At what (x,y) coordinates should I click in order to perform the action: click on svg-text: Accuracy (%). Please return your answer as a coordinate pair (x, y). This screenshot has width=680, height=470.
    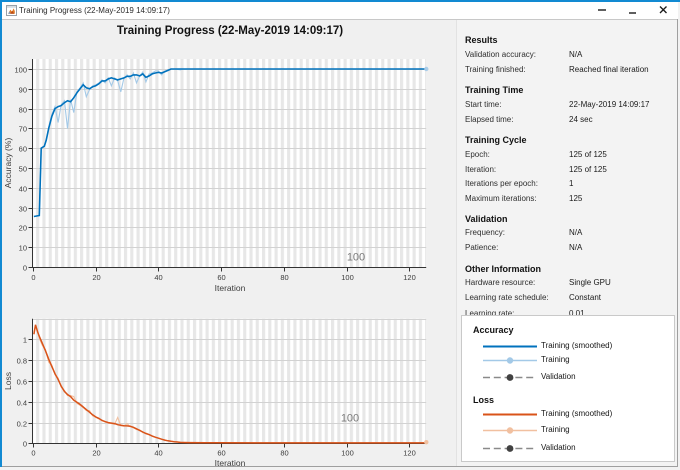
    Looking at the image, I should click on (8, 163).